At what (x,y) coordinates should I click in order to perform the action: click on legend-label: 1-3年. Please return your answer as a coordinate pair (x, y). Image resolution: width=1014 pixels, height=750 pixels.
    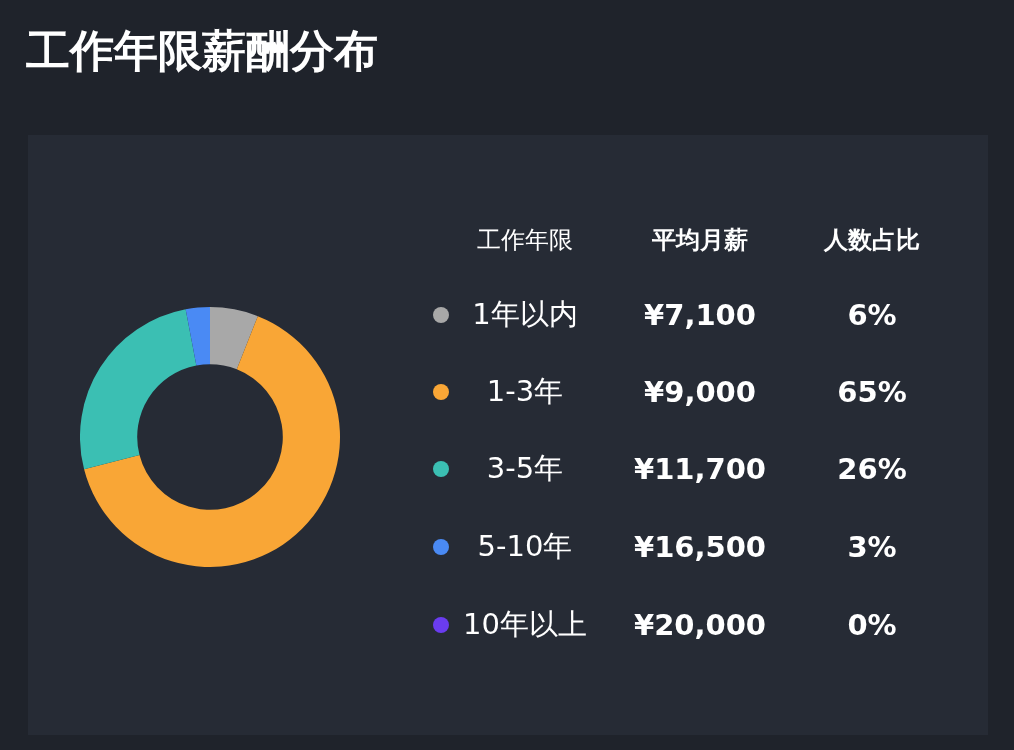
    Looking at the image, I should click on (525, 391).